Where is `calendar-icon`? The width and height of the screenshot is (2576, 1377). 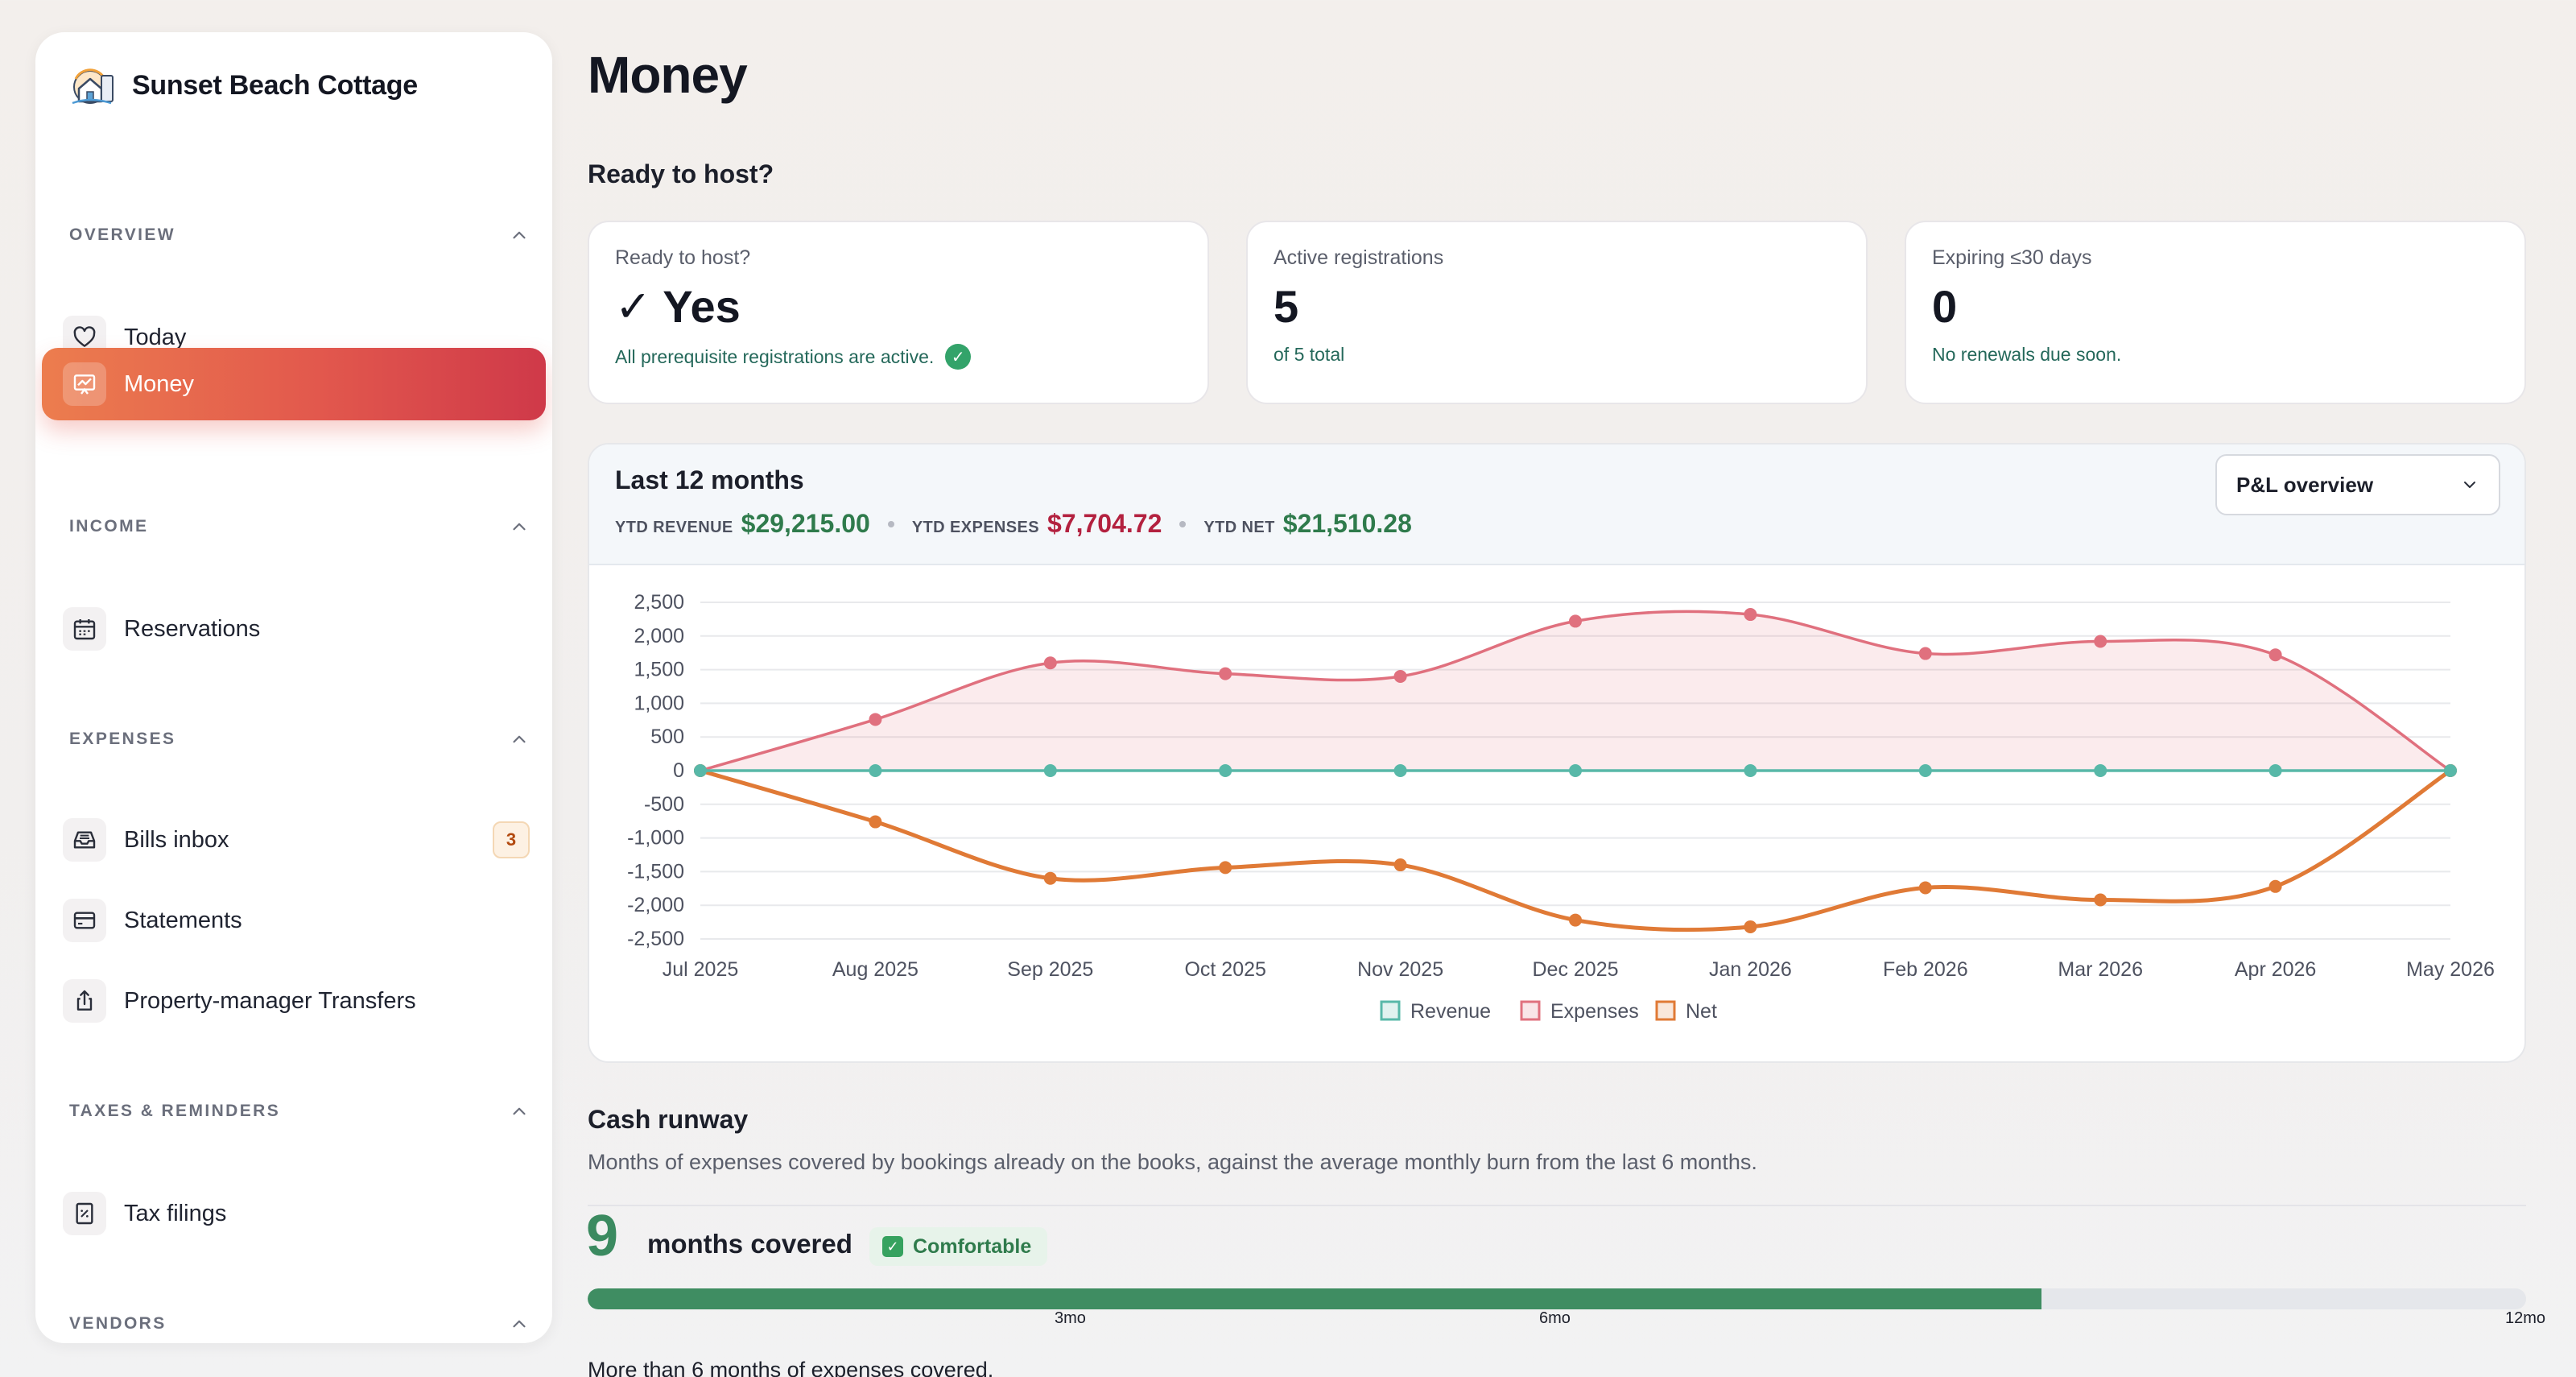
calendar-icon is located at coordinates (84, 629).